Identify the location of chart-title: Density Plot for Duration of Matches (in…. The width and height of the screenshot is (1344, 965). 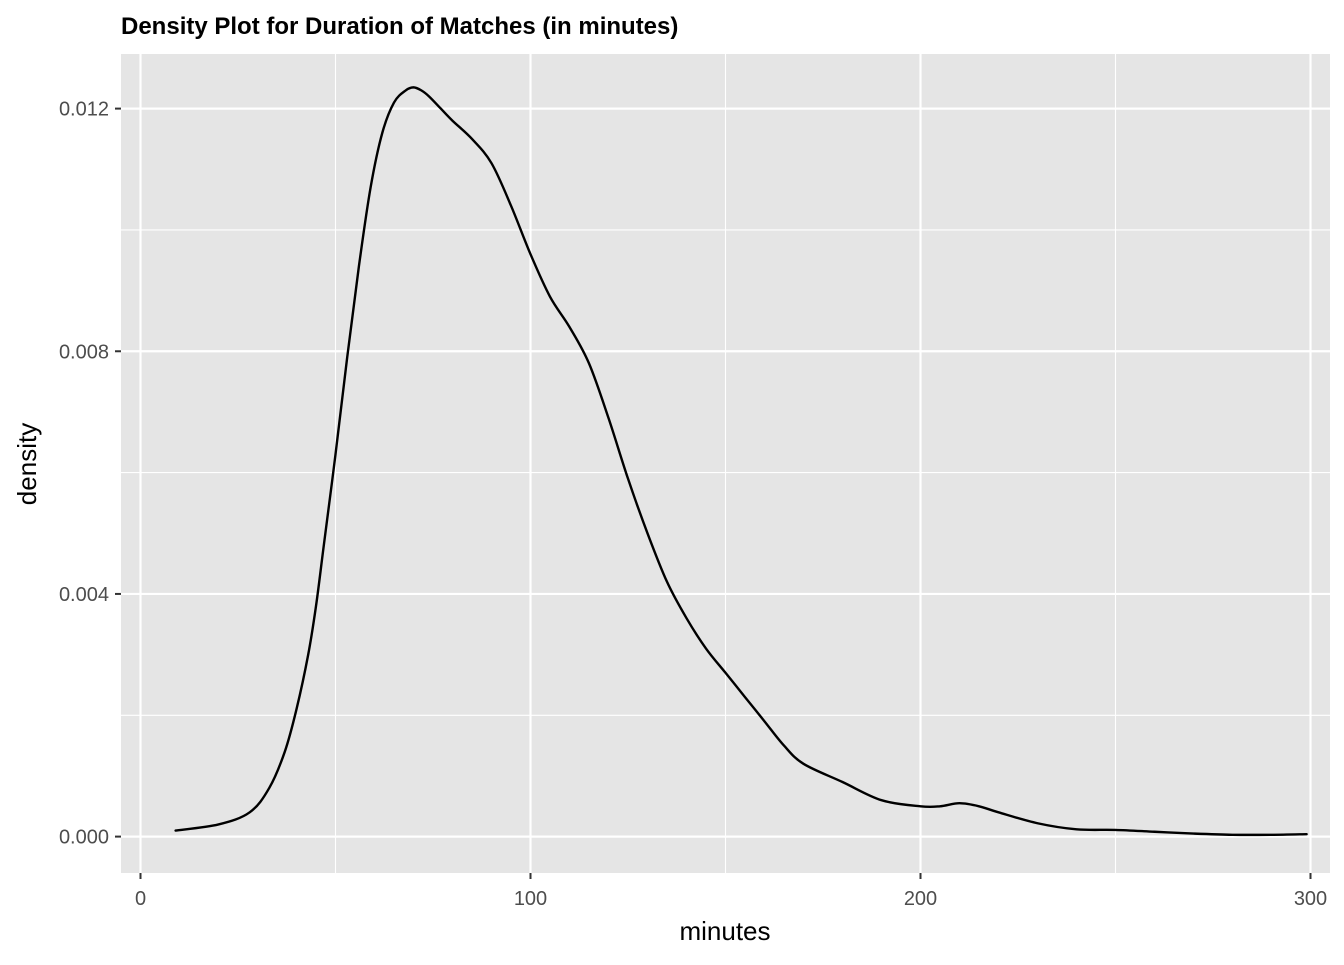
(399, 26).